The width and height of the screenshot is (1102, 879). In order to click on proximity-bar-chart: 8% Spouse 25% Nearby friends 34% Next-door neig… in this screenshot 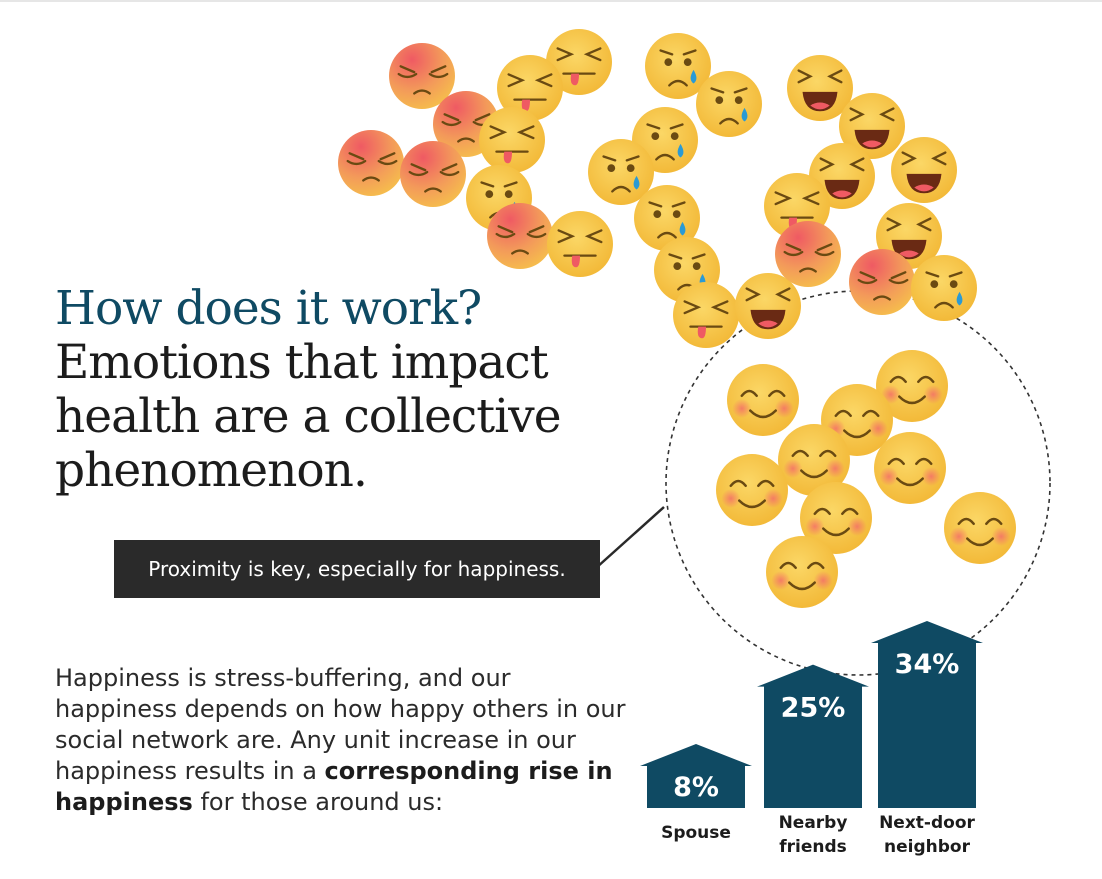, I will do `click(811, 739)`.